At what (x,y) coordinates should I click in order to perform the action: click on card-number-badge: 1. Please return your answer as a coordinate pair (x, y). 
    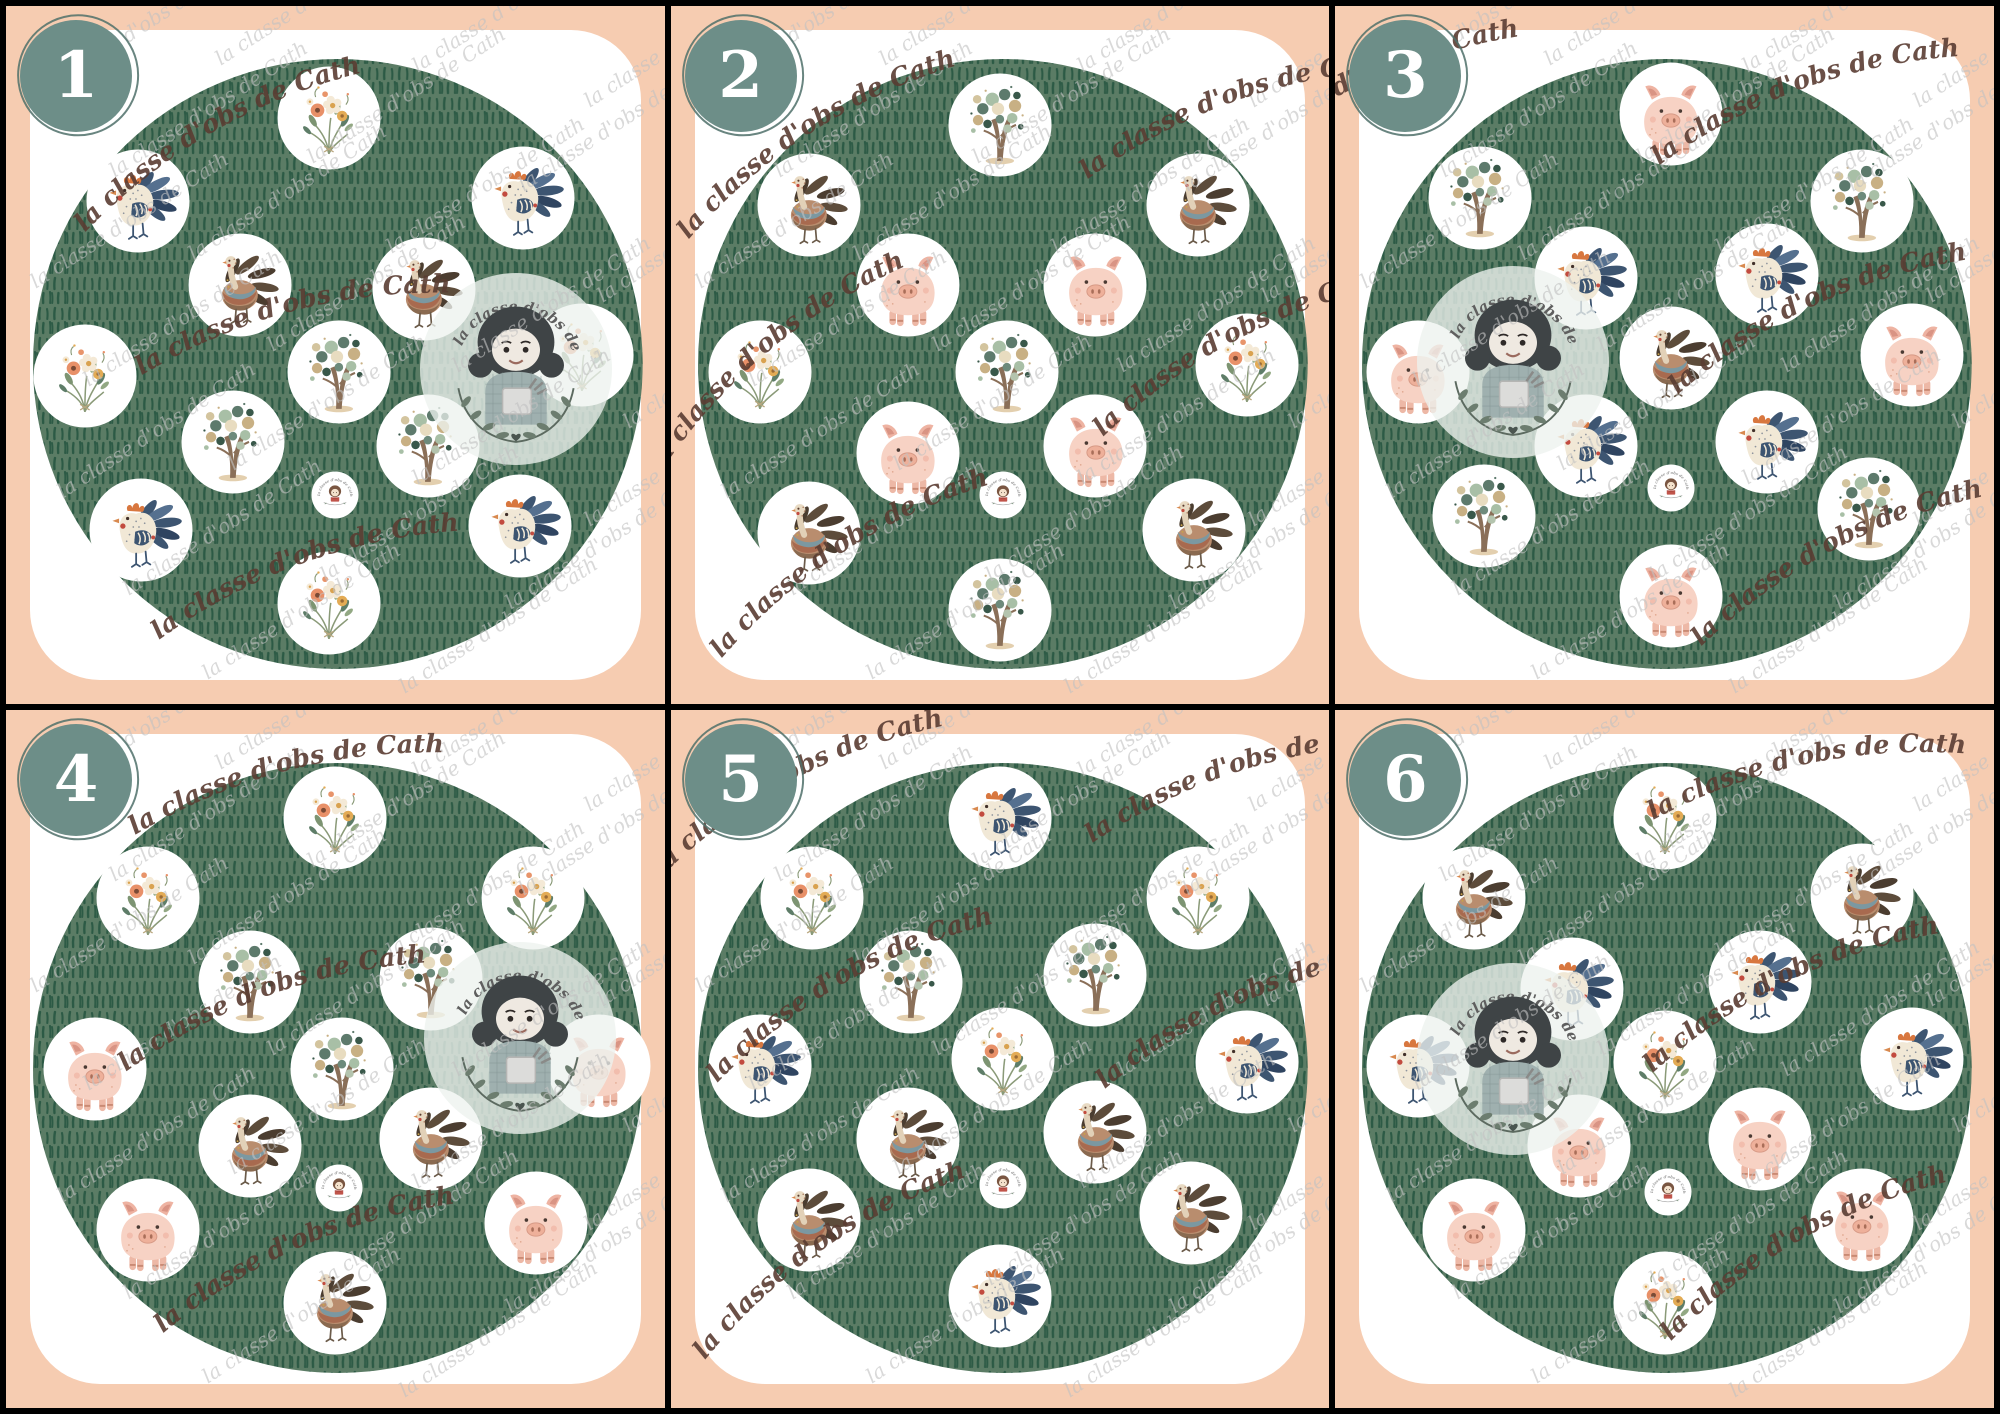
    Looking at the image, I should click on (76, 76).